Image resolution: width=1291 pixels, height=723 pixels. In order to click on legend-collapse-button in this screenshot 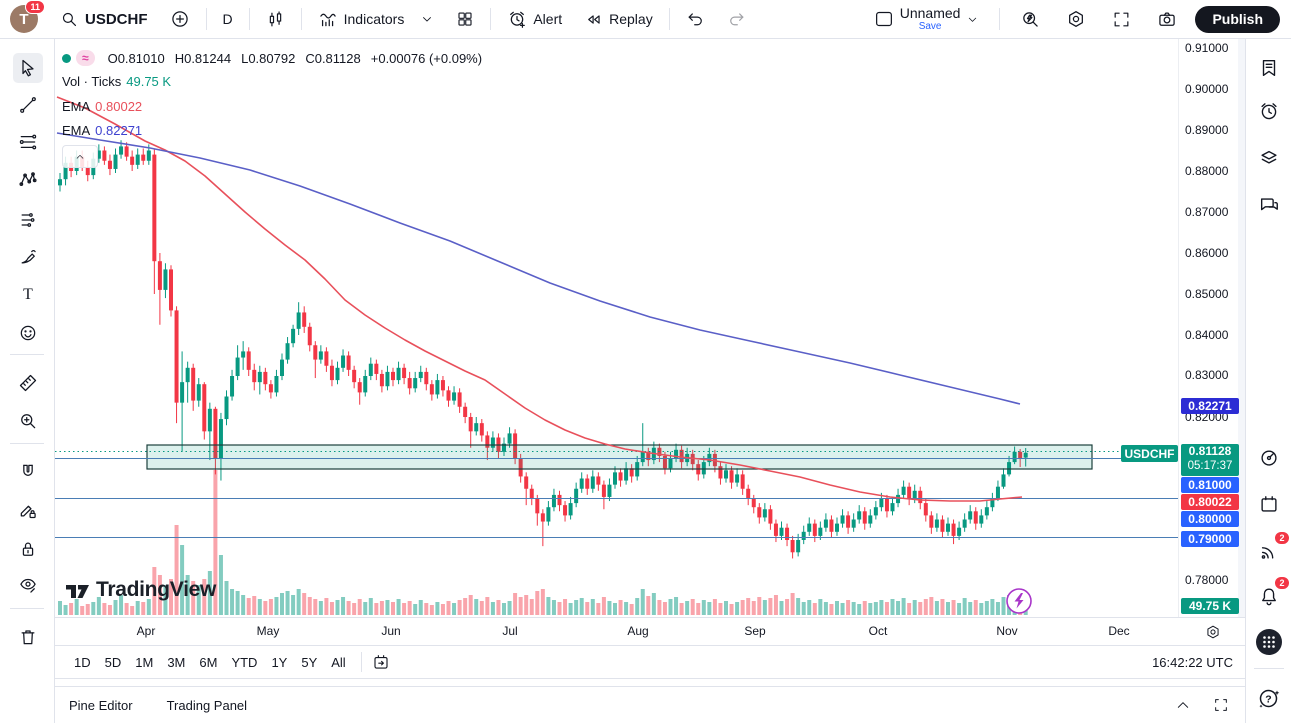, I will do `click(80, 156)`.